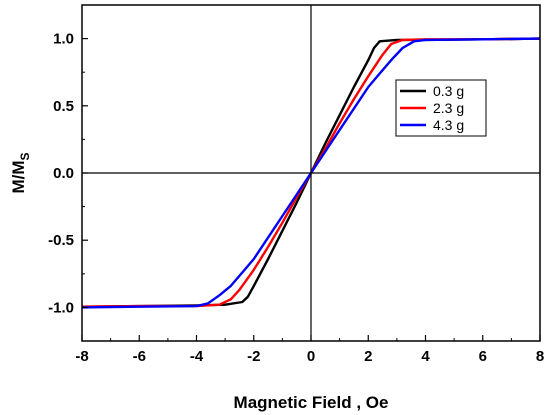 This screenshot has height=415, width=550. I want to click on x-tick-label: 8, so click(540, 356).